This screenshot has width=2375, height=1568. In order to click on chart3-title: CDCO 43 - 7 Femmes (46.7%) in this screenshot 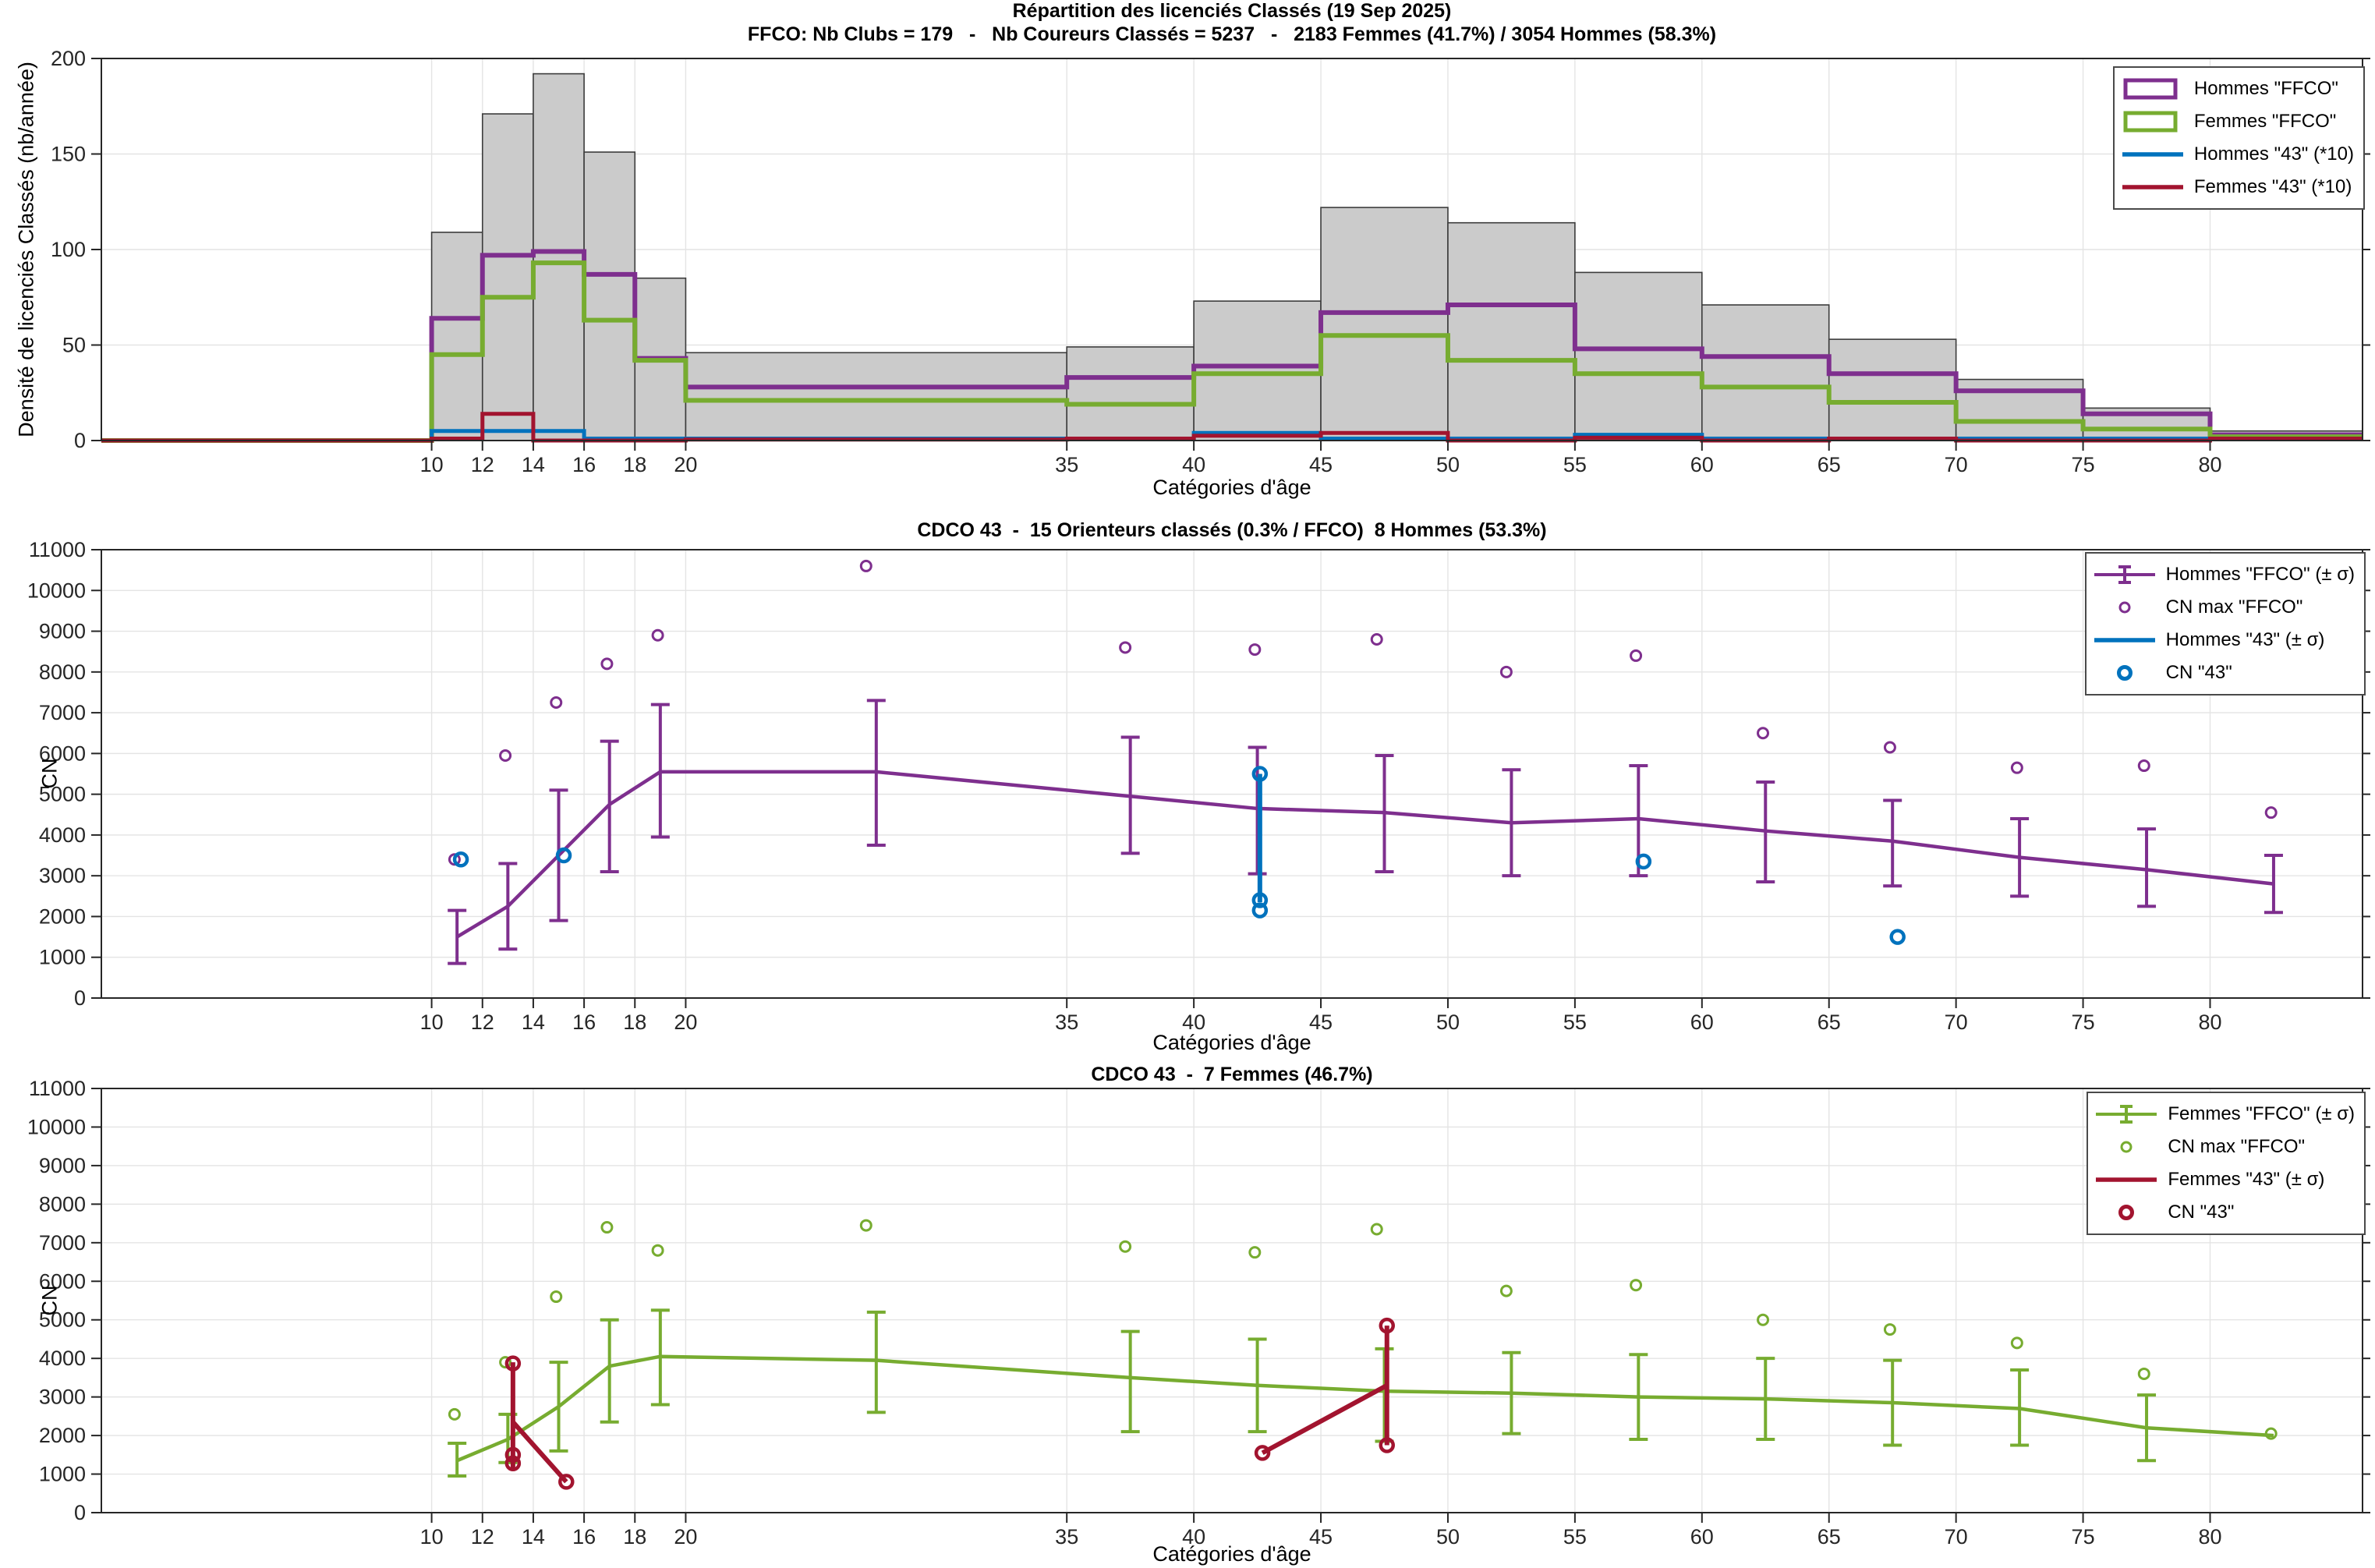, I will do `click(1232, 1074)`.